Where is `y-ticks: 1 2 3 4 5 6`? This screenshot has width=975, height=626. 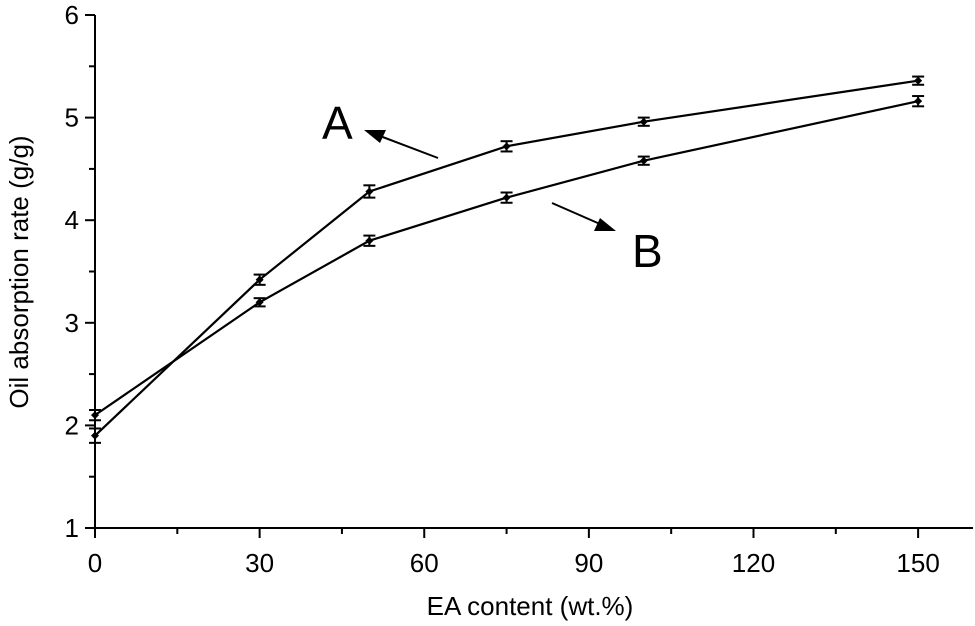 y-ticks: 1 2 3 4 5 6 is located at coordinates (80, 271).